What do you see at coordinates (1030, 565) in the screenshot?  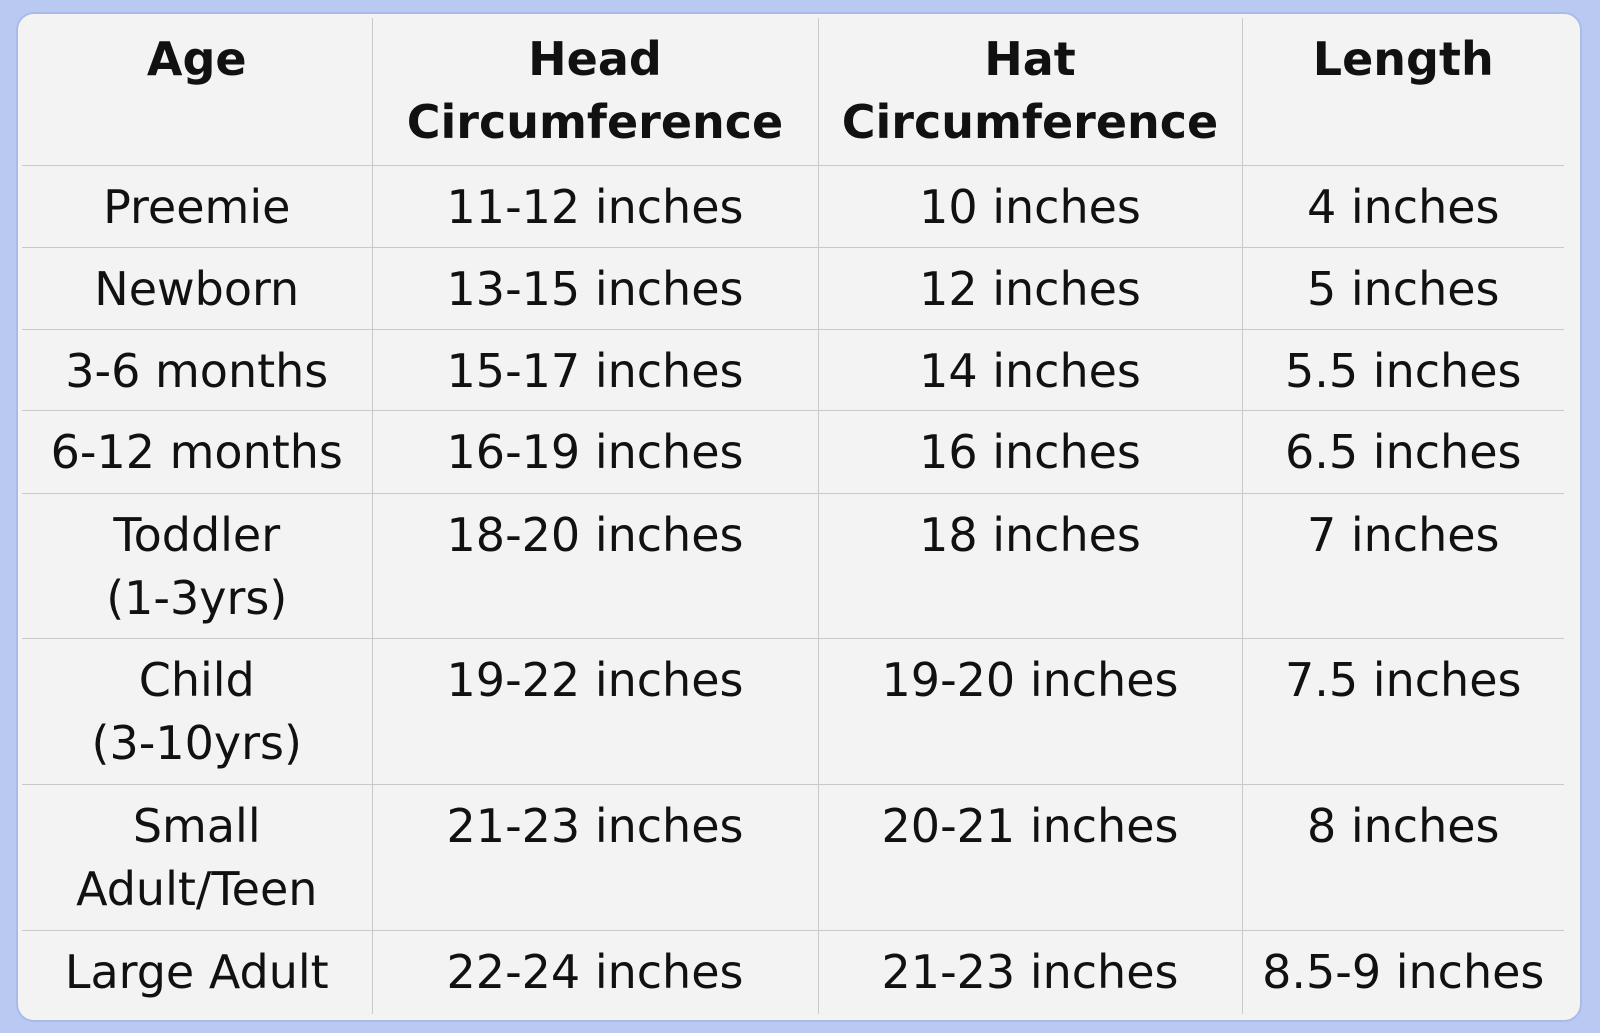 I see `table-cell: 18 inches` at bounding box center [1030, 565].